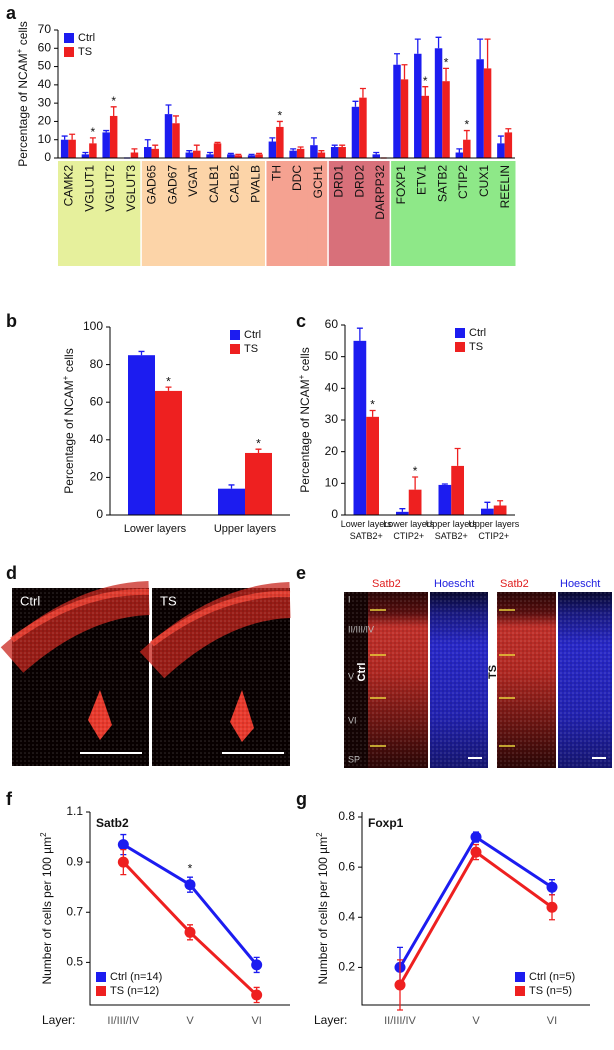  What do you see at coordinates (346, 866) in the screenshot?
I see `y-tick-label: 0.6` at bounding box center [346, 866].